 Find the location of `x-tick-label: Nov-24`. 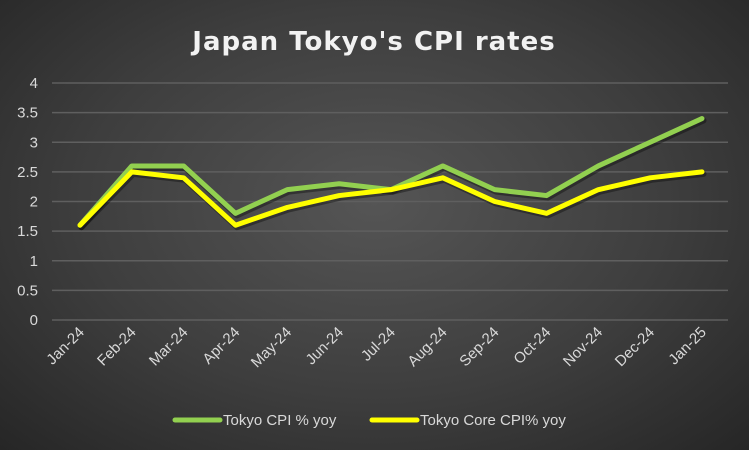

x-tick-label: Nov-24 is located at coordinates (583, 347).